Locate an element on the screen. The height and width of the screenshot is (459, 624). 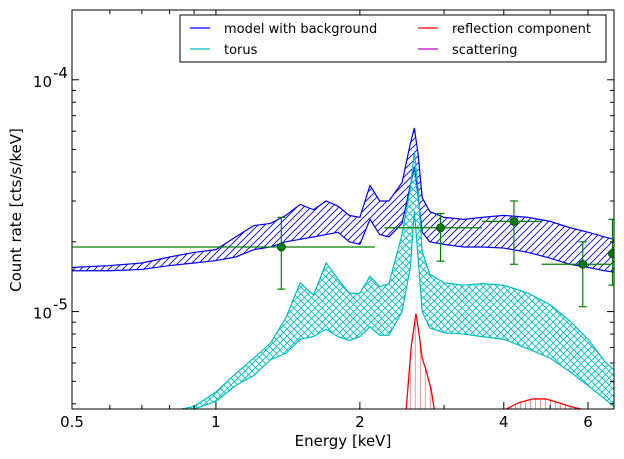
legend-frame is located at coordinates (393, 38).